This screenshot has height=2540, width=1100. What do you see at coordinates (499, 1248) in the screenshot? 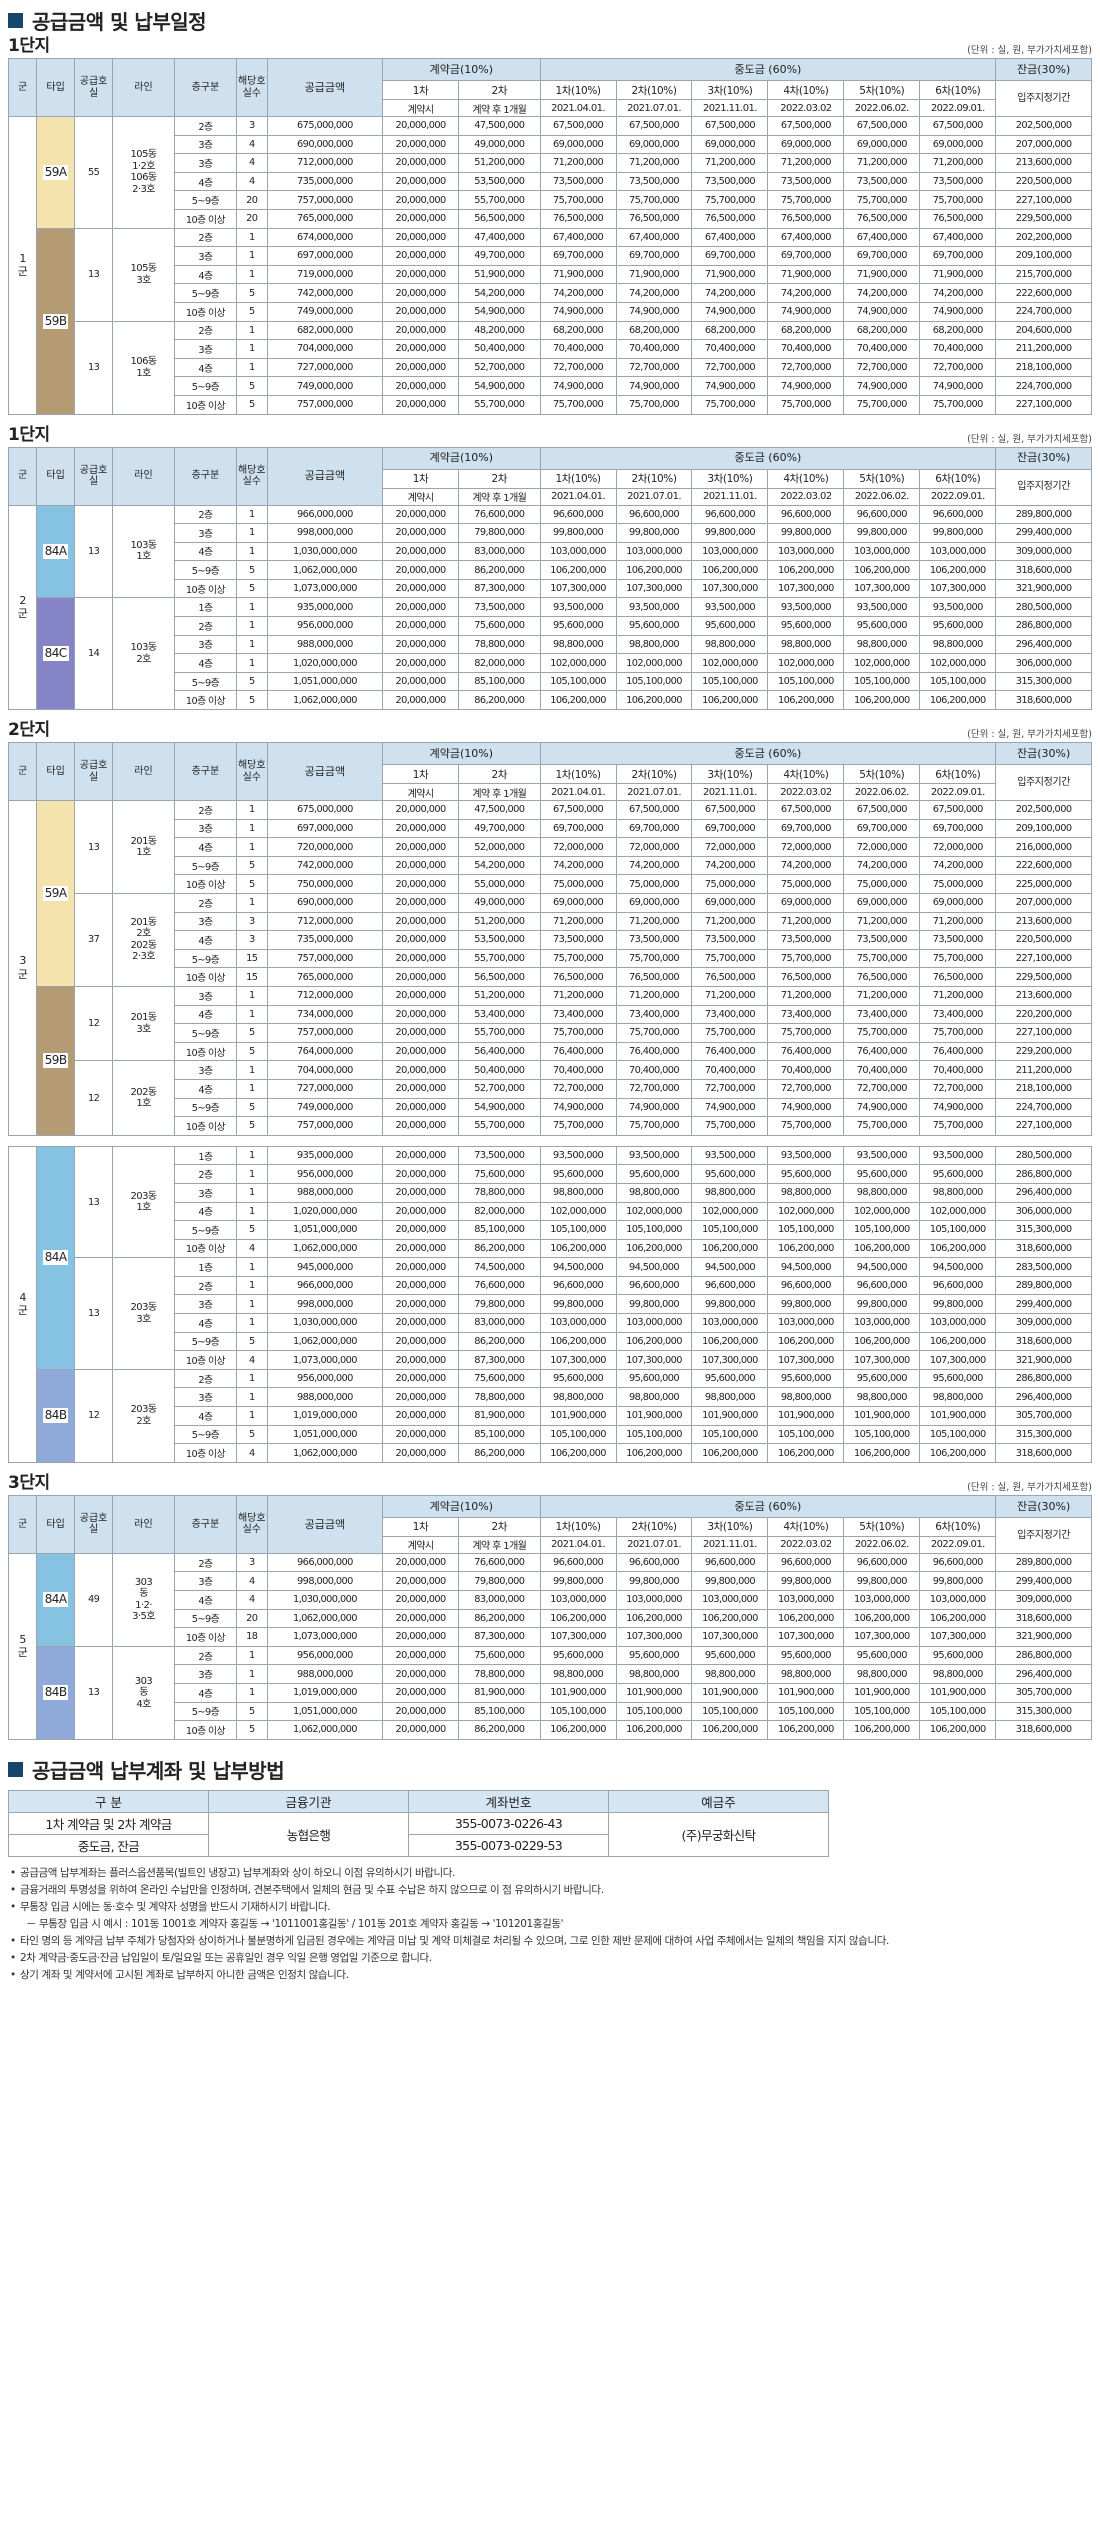
I see `table-cell: 86,200,000` at bounding box center [499, 1248].